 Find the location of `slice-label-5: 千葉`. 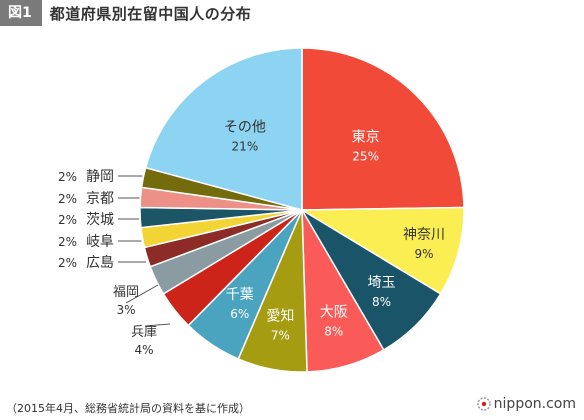

slice-label-5: 千葉 is located at coordinates (240, 295).